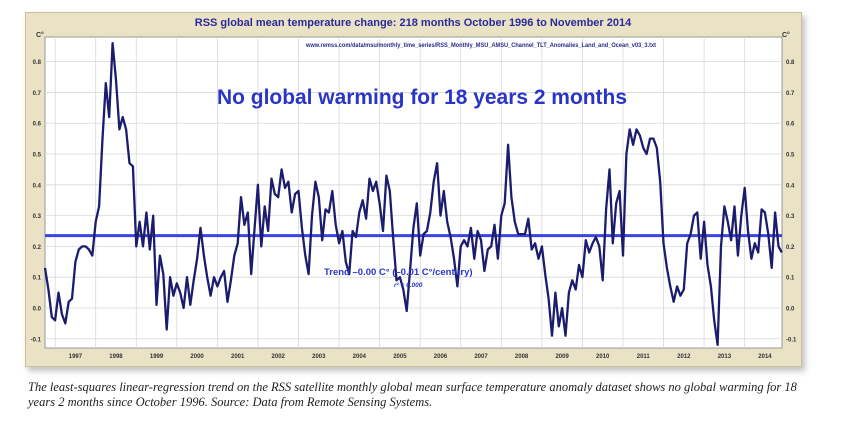 This screenshot has width=850, height=428. What do you see at coordinates (76, 357) in the screenshot?
I see `x-tick-label: 1997` at bounding box center [76, 357].